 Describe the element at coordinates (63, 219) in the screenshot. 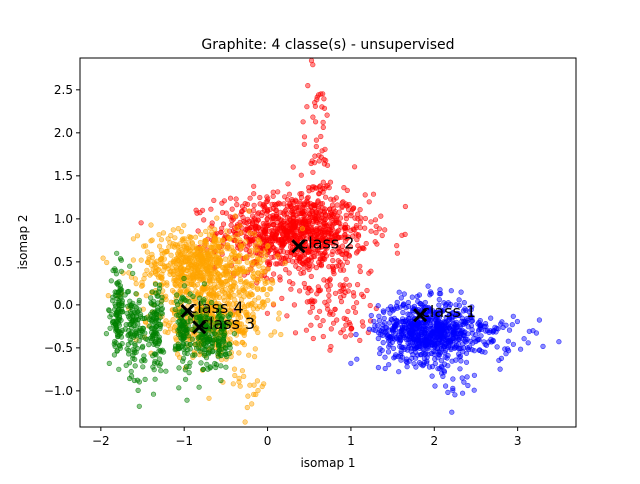

I see `y-tick-label: 1.0` at that location.